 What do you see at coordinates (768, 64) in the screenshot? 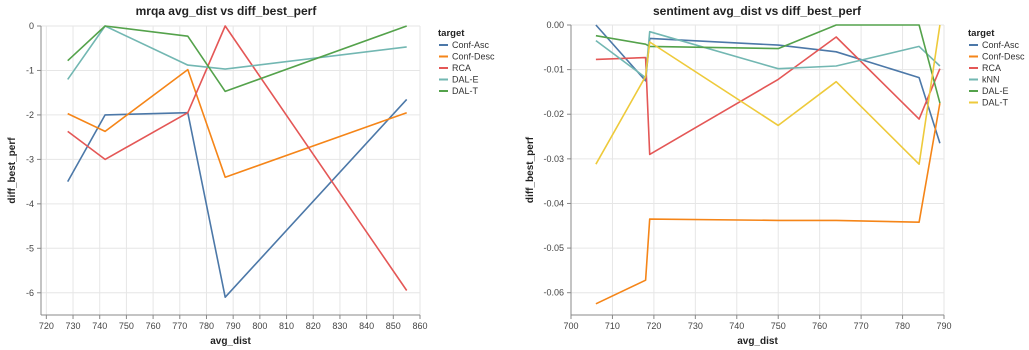
I see `sentiment-series-line-dal-e` at bounding box center [768, 64].